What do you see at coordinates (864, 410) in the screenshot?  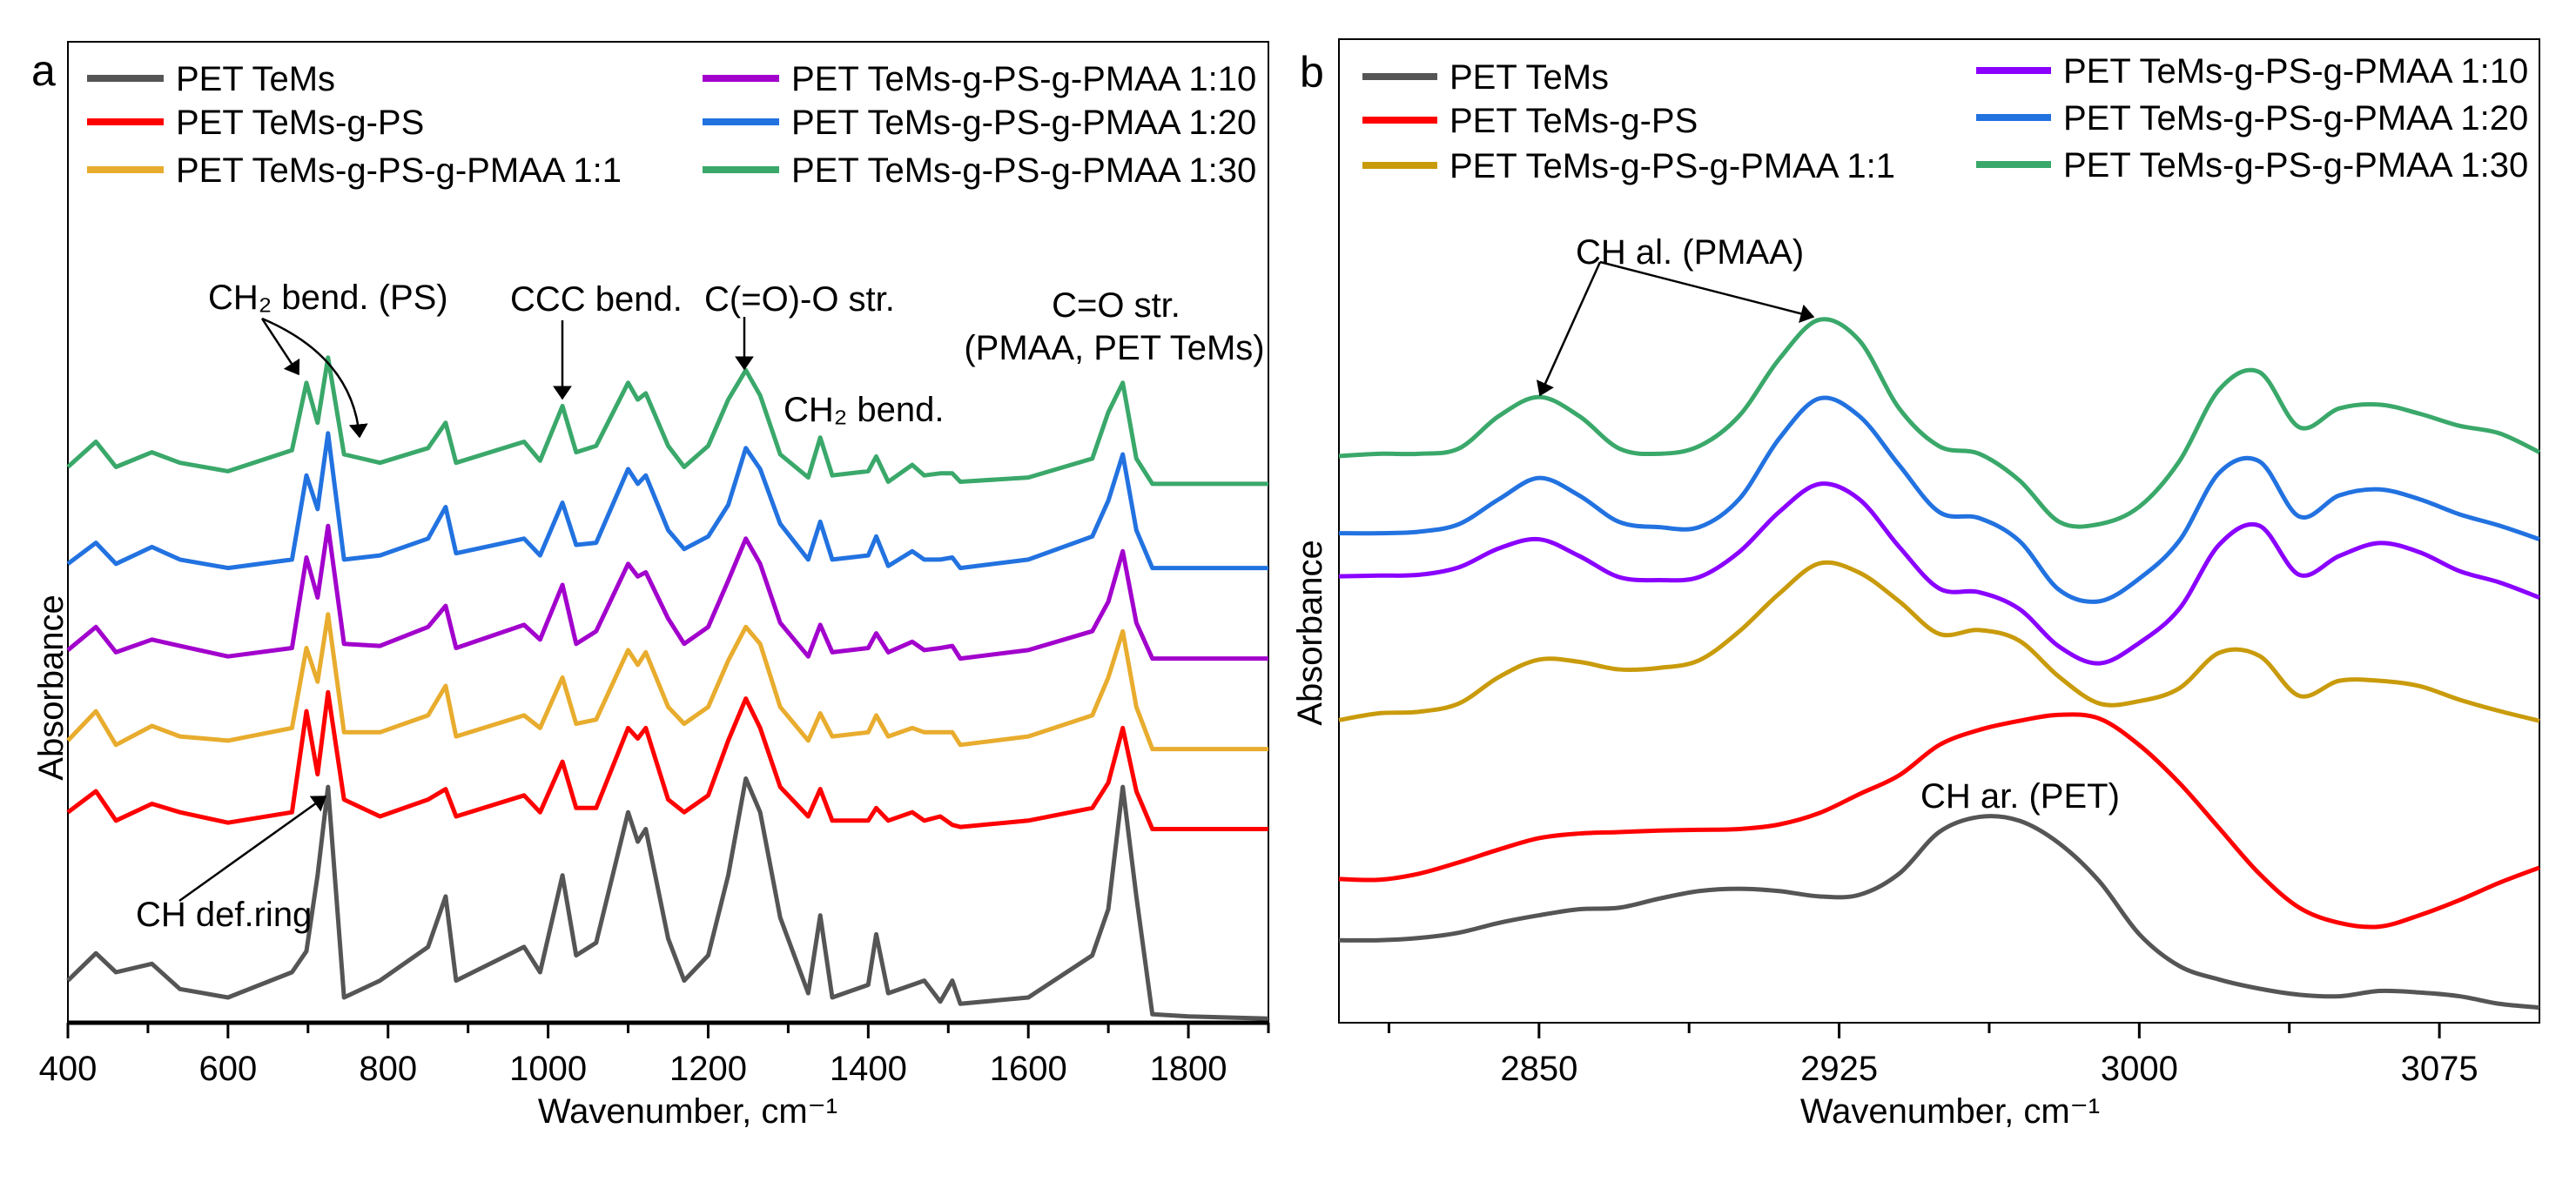 I see `annotation-ch2-bend: CH₂ bend.` at bounding box center [864, 410].